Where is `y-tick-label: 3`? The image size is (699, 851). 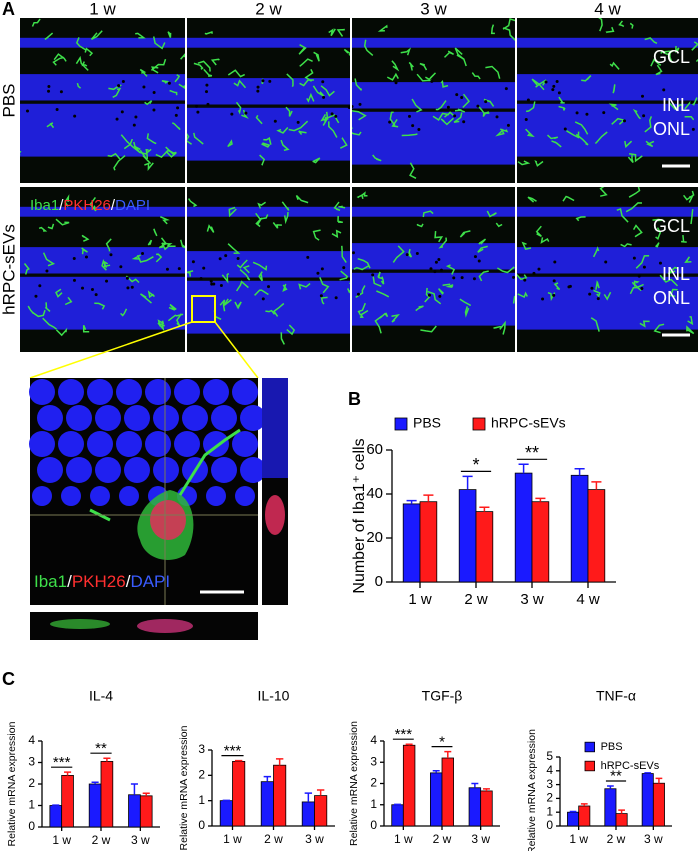 y-tick-label: 3 is located at coordinates (201, 749).